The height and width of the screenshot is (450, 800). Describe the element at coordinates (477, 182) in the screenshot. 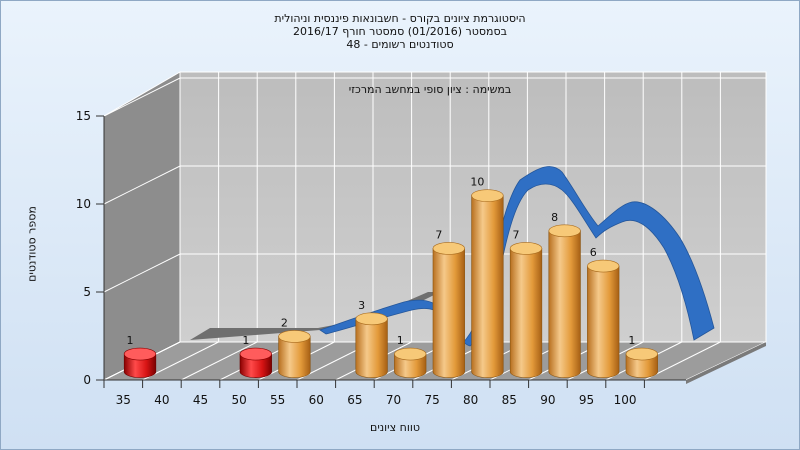

I see `bar-value-label: 10` at that location.